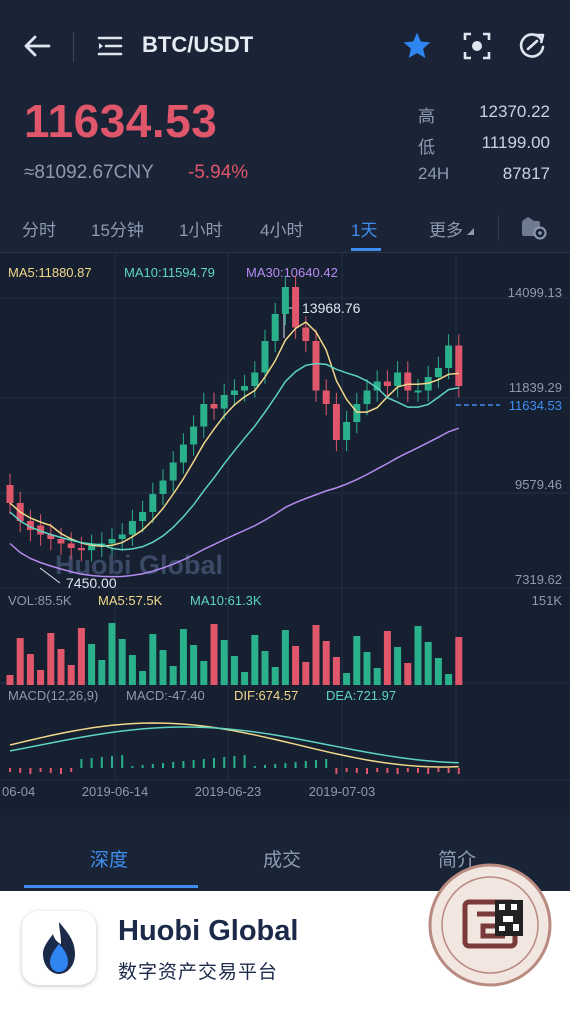 The width and height of the screenshot is (570, 1009). Describe the element at coordinates (446, 230) in the screenshot. I see `tab-more: 更多` at that location.